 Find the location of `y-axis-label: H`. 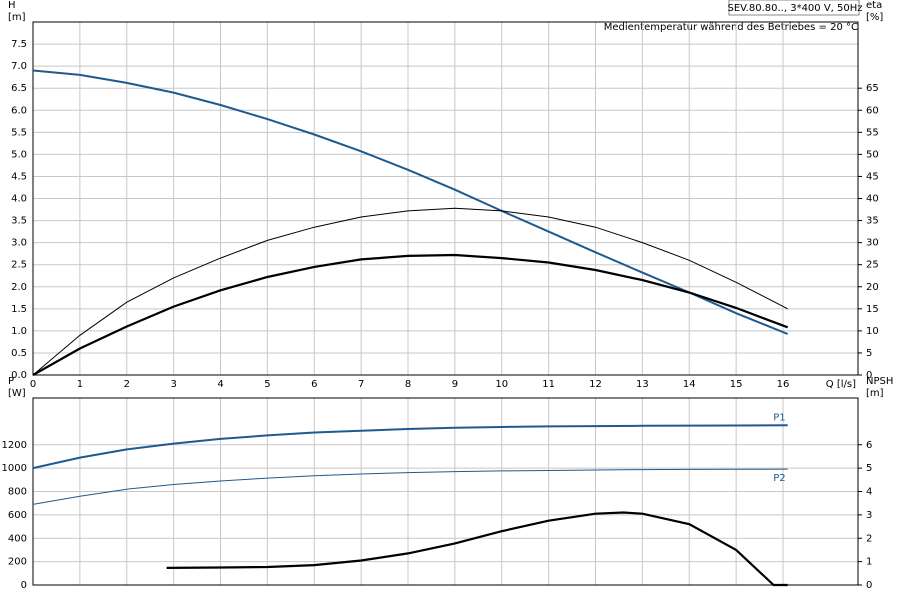

y-axis-label: H is located at coordinates (12, 5).